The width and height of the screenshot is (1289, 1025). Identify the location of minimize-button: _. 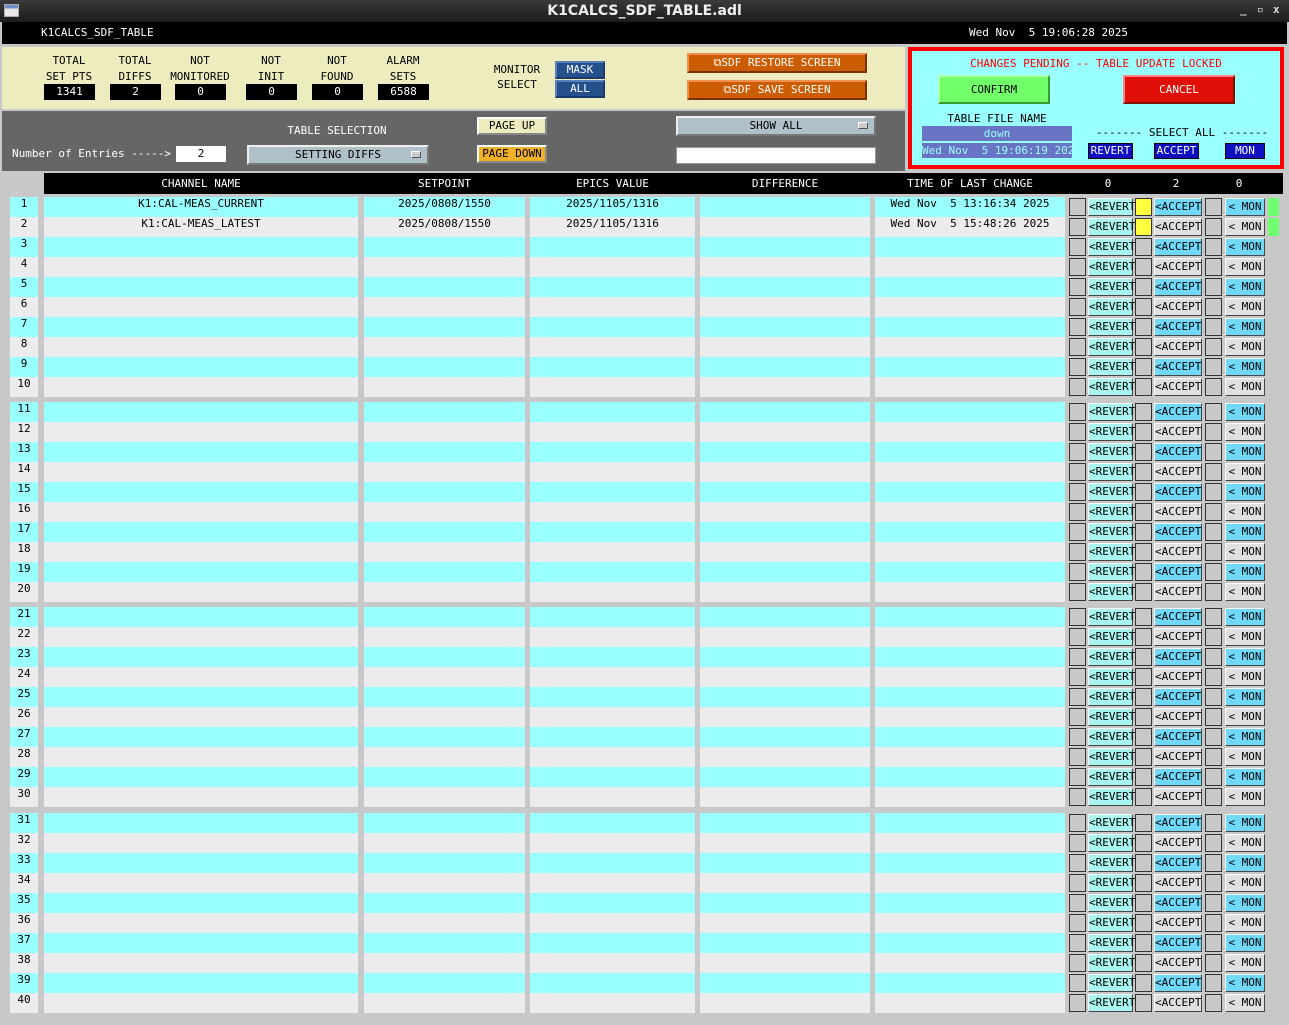
(1243, 9).